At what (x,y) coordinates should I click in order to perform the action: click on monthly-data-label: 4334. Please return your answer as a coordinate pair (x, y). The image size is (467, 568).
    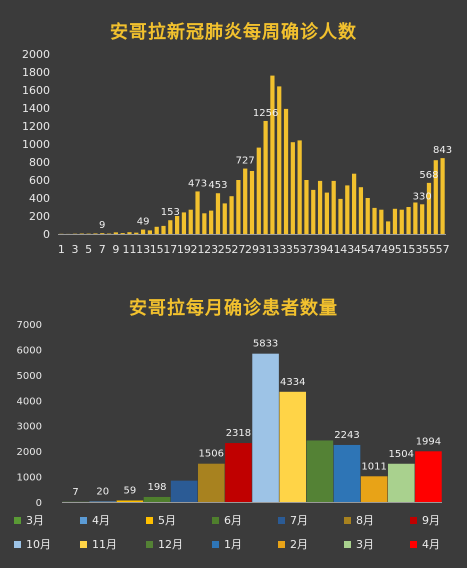
    Looking at the image, I should click on (292, 382).